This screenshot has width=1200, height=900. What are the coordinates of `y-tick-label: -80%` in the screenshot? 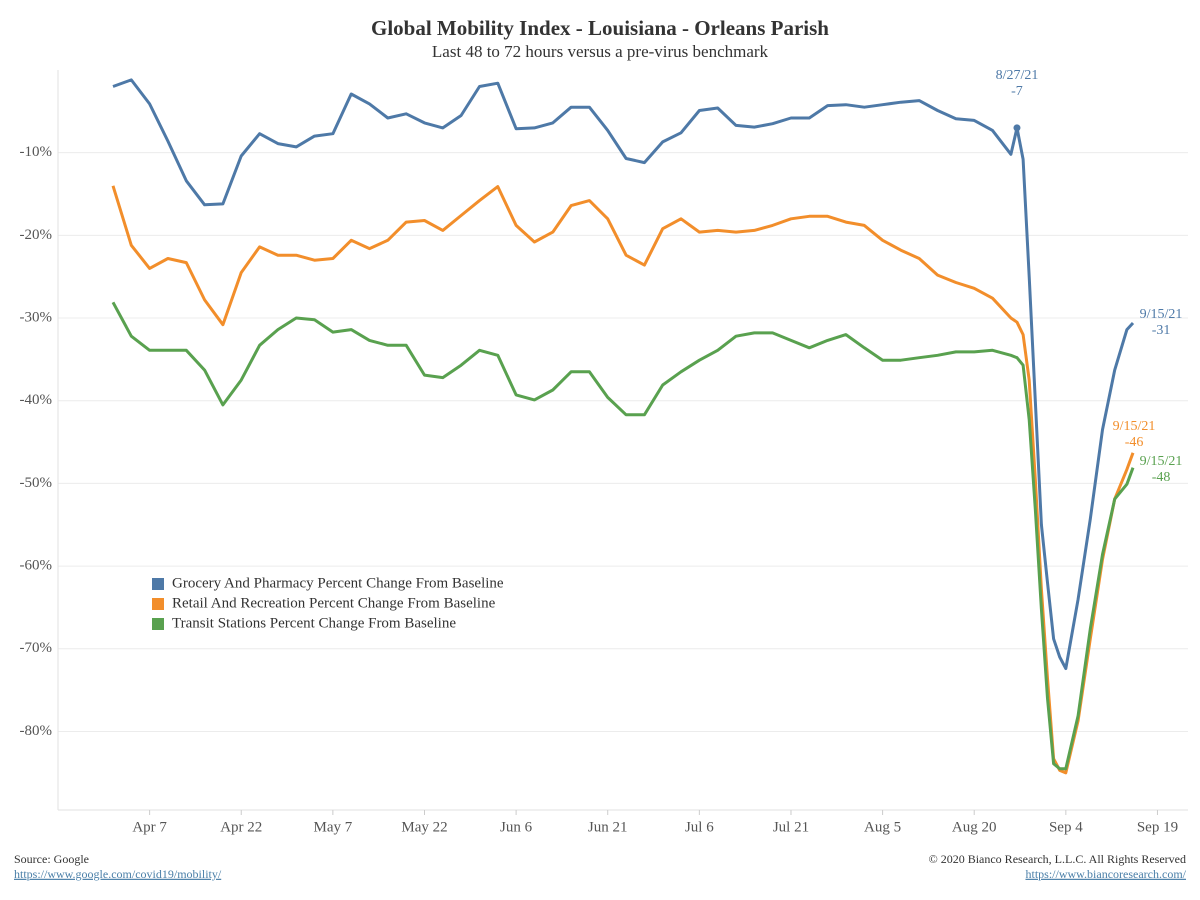 It's located at (36, 731).